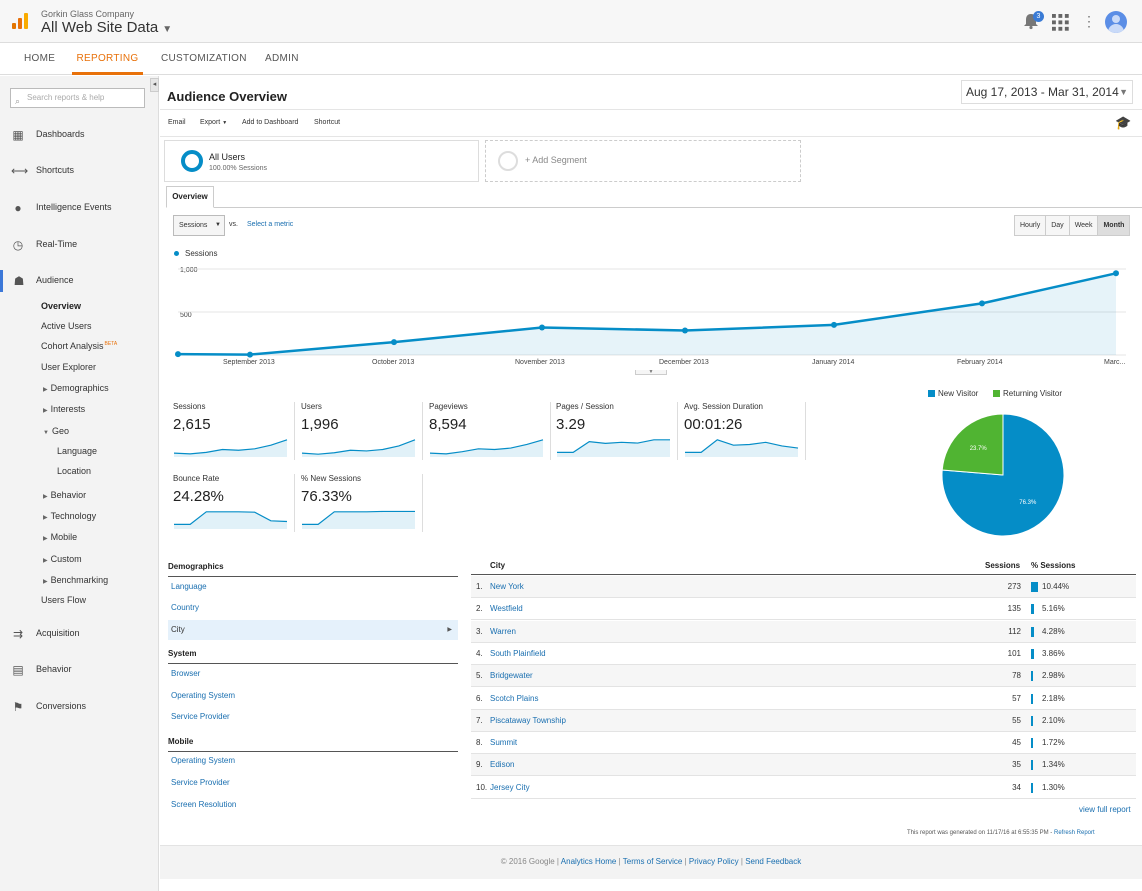  What do you see at coordinates (200, 782) in the screenshot?
I see `dimension-link-mobile-service-provider: Service Provider` at bounding box center [200, 782].